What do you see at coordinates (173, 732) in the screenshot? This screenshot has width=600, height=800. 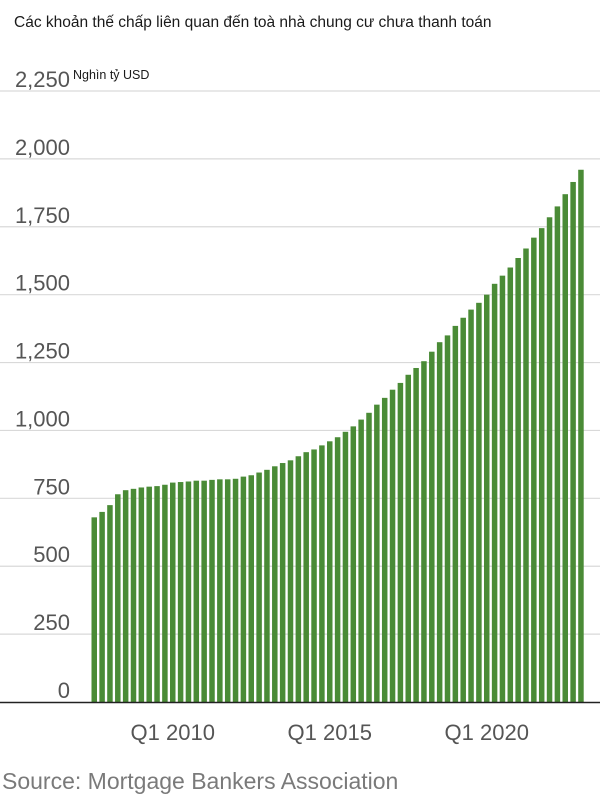 I see `x-tick-label: Q1 2010` at bounding box center [173, 732].